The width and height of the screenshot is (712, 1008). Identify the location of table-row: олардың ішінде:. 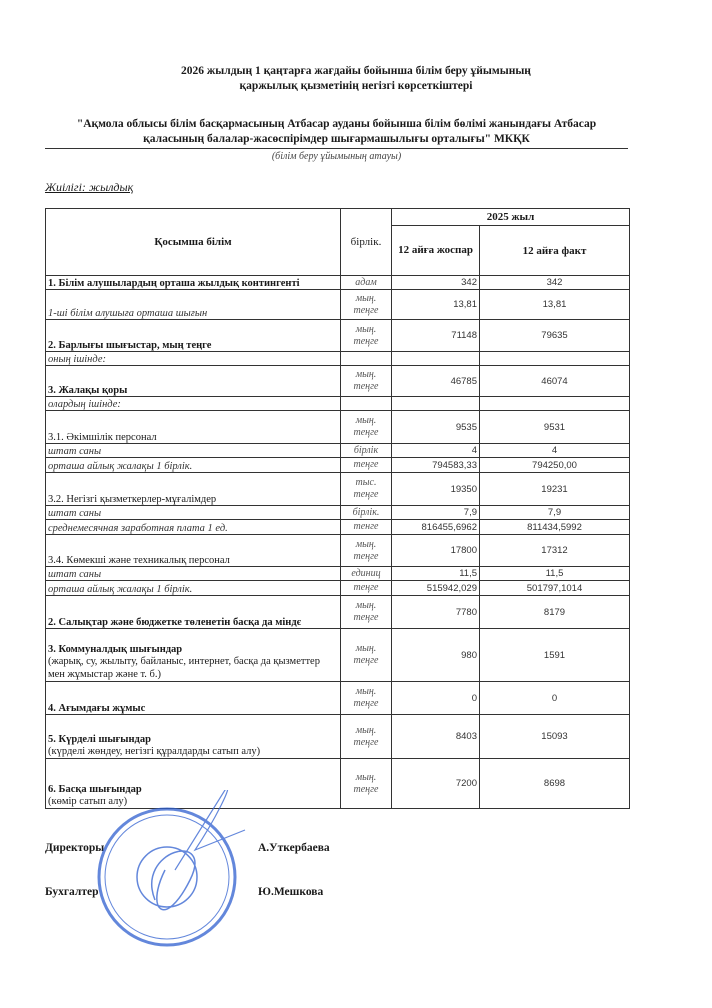
(337, 403).